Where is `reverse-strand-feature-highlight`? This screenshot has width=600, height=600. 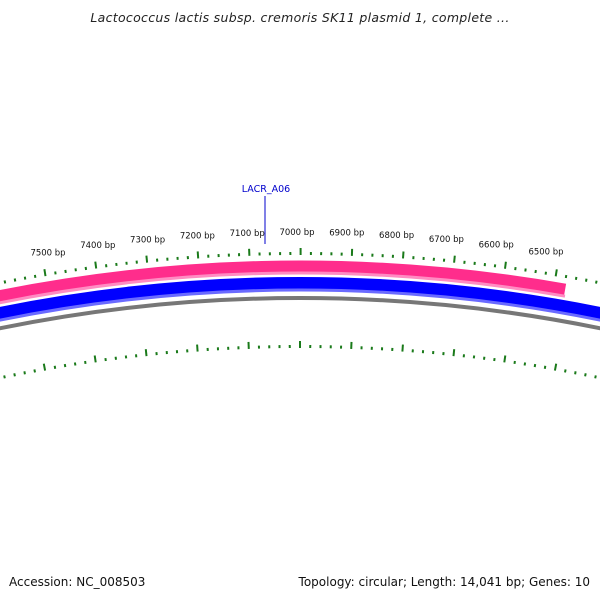
reverse-strand-feature-highlight is located at coordinates (300, 305).